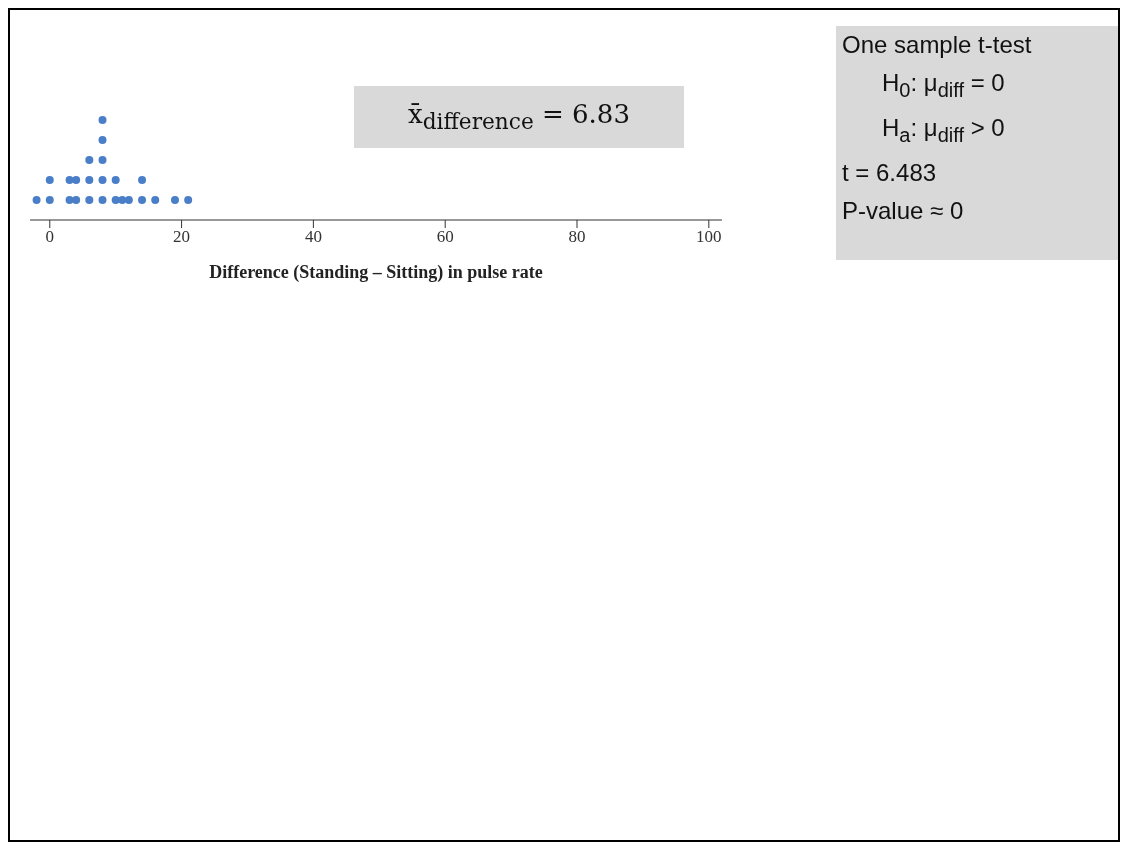 This screenshot has width=1128, height=849. I want to click on x-axis-title: Difference (Standing – Sitting) in pulse rate, so click(376, 272).